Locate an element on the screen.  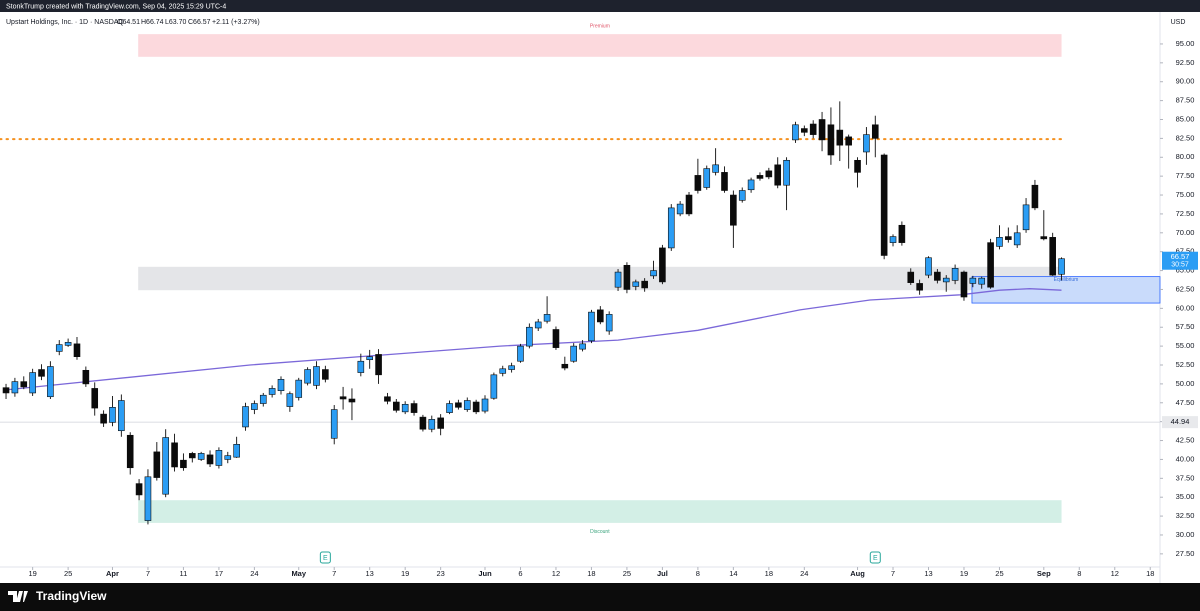
ohlc-open: O64.51 is located at coordinates (128, 22).